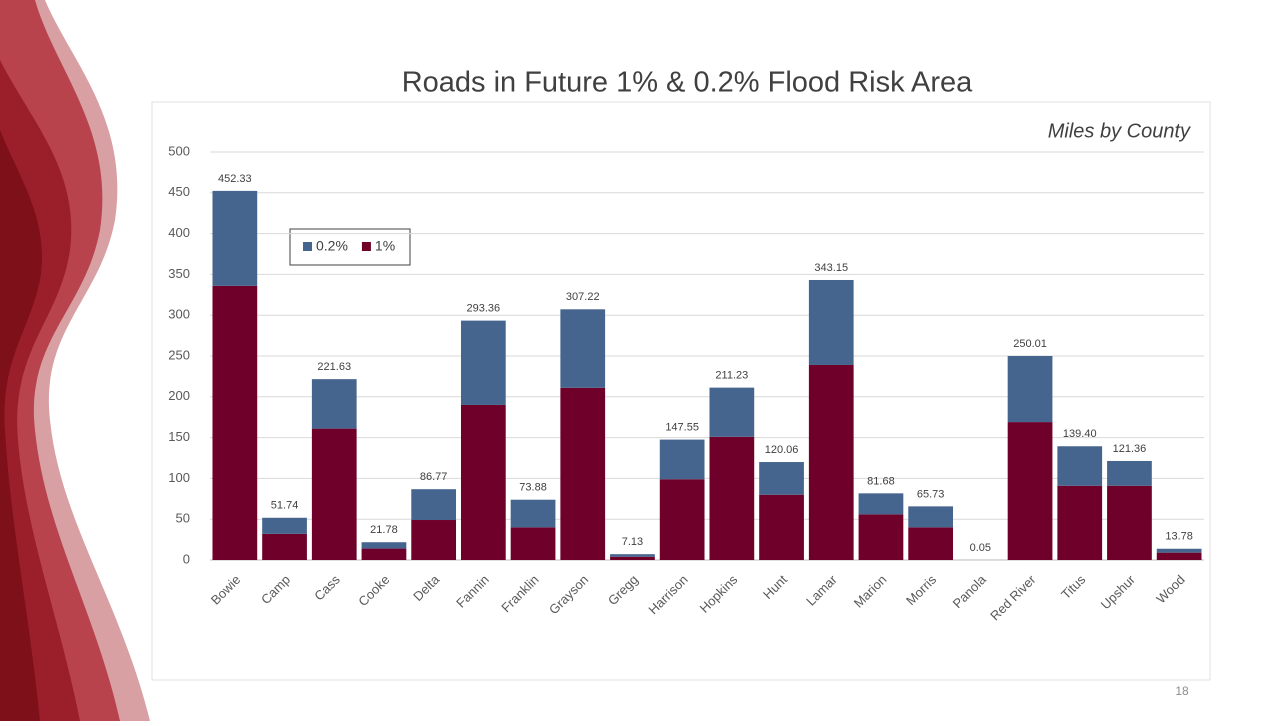 The width and height of the screenshot is (1284, 726). I want to click on y-tick-label: 350, so click(179, 273).